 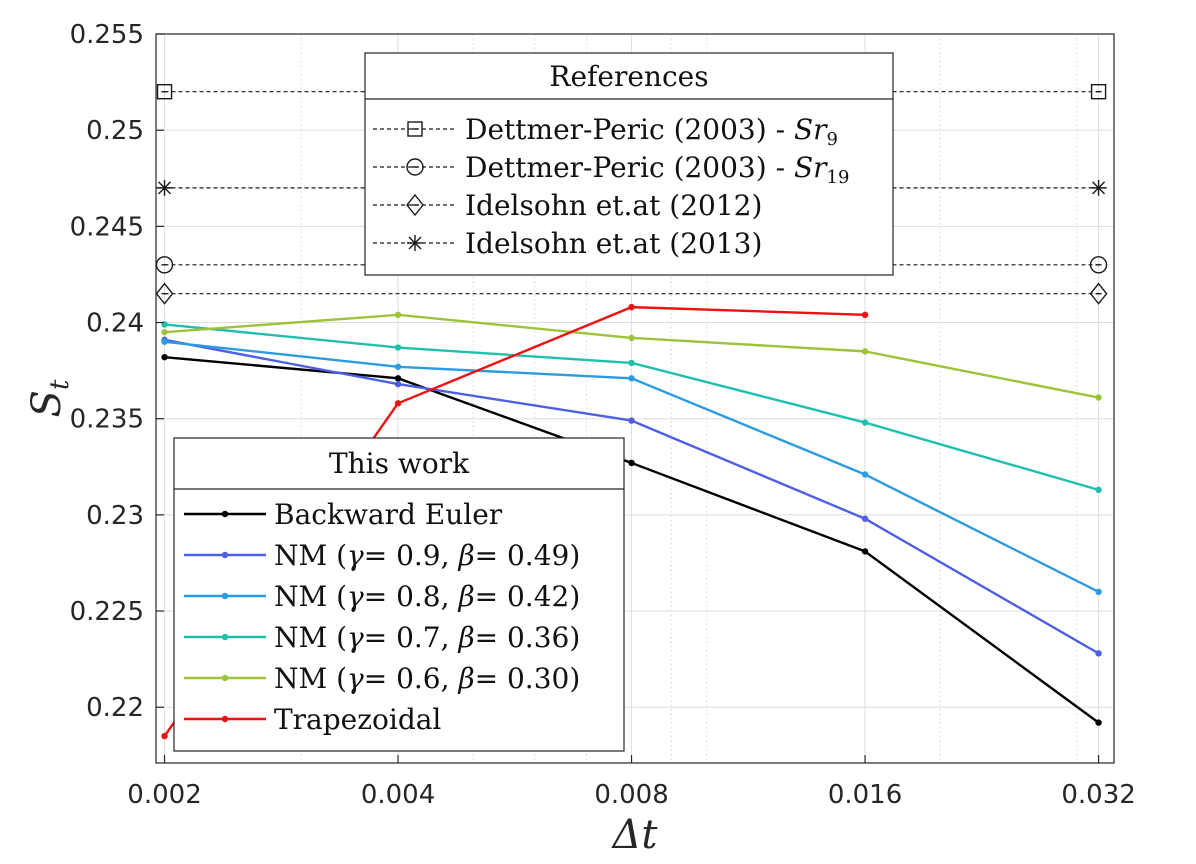 What do you see at coordinates (115, 516) in the screenshot?
I see `y-tick-label-2: 0.23` at bounding box center [115, 516].